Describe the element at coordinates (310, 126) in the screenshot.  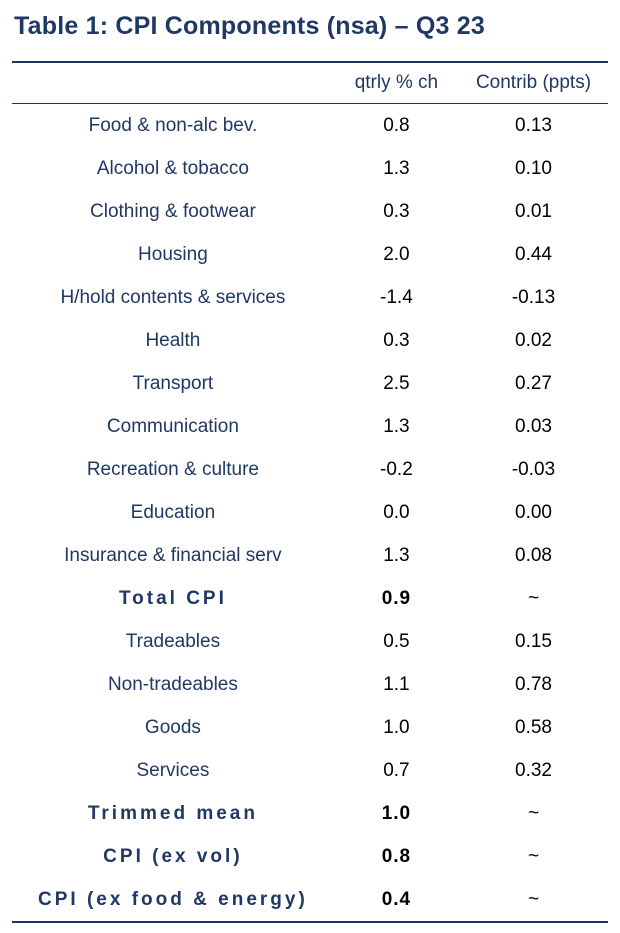
I see `table-row: Food & non-alc bev. 0.8 0.13` at that location.